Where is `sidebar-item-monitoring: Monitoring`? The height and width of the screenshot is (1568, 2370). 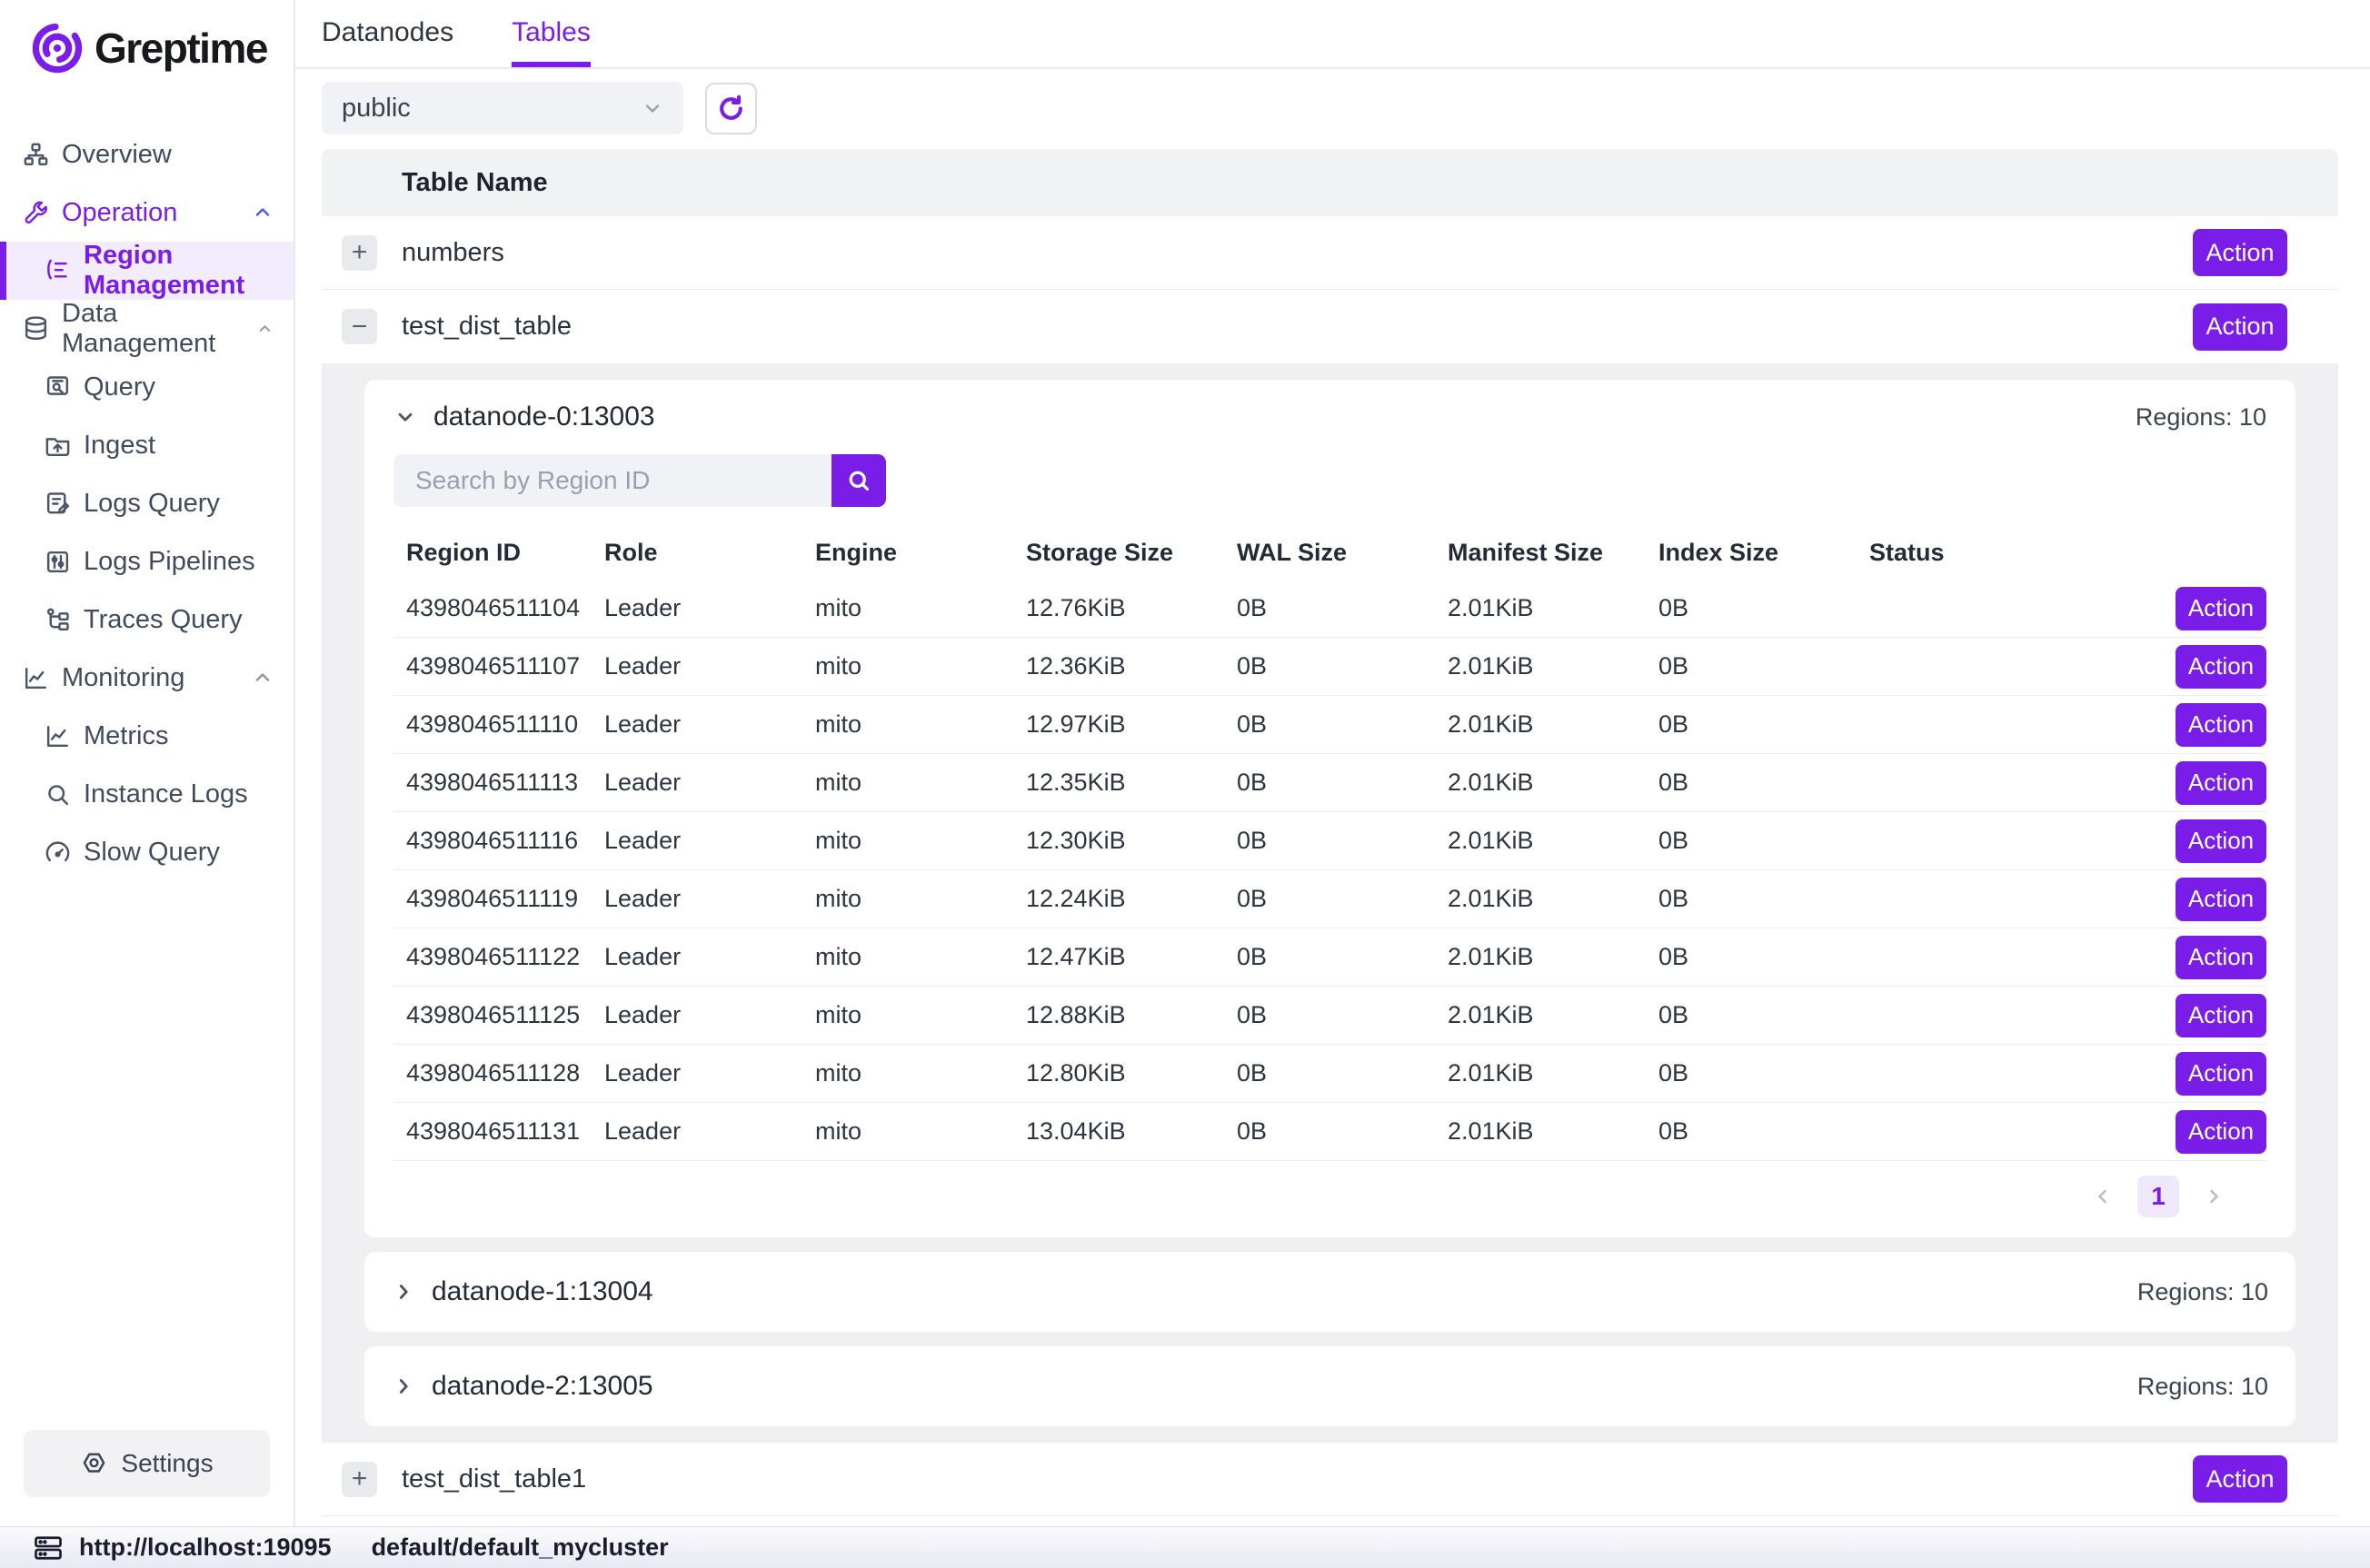 sidebar-item-monitoring: Monitoring is located at coordinates (147, 678).